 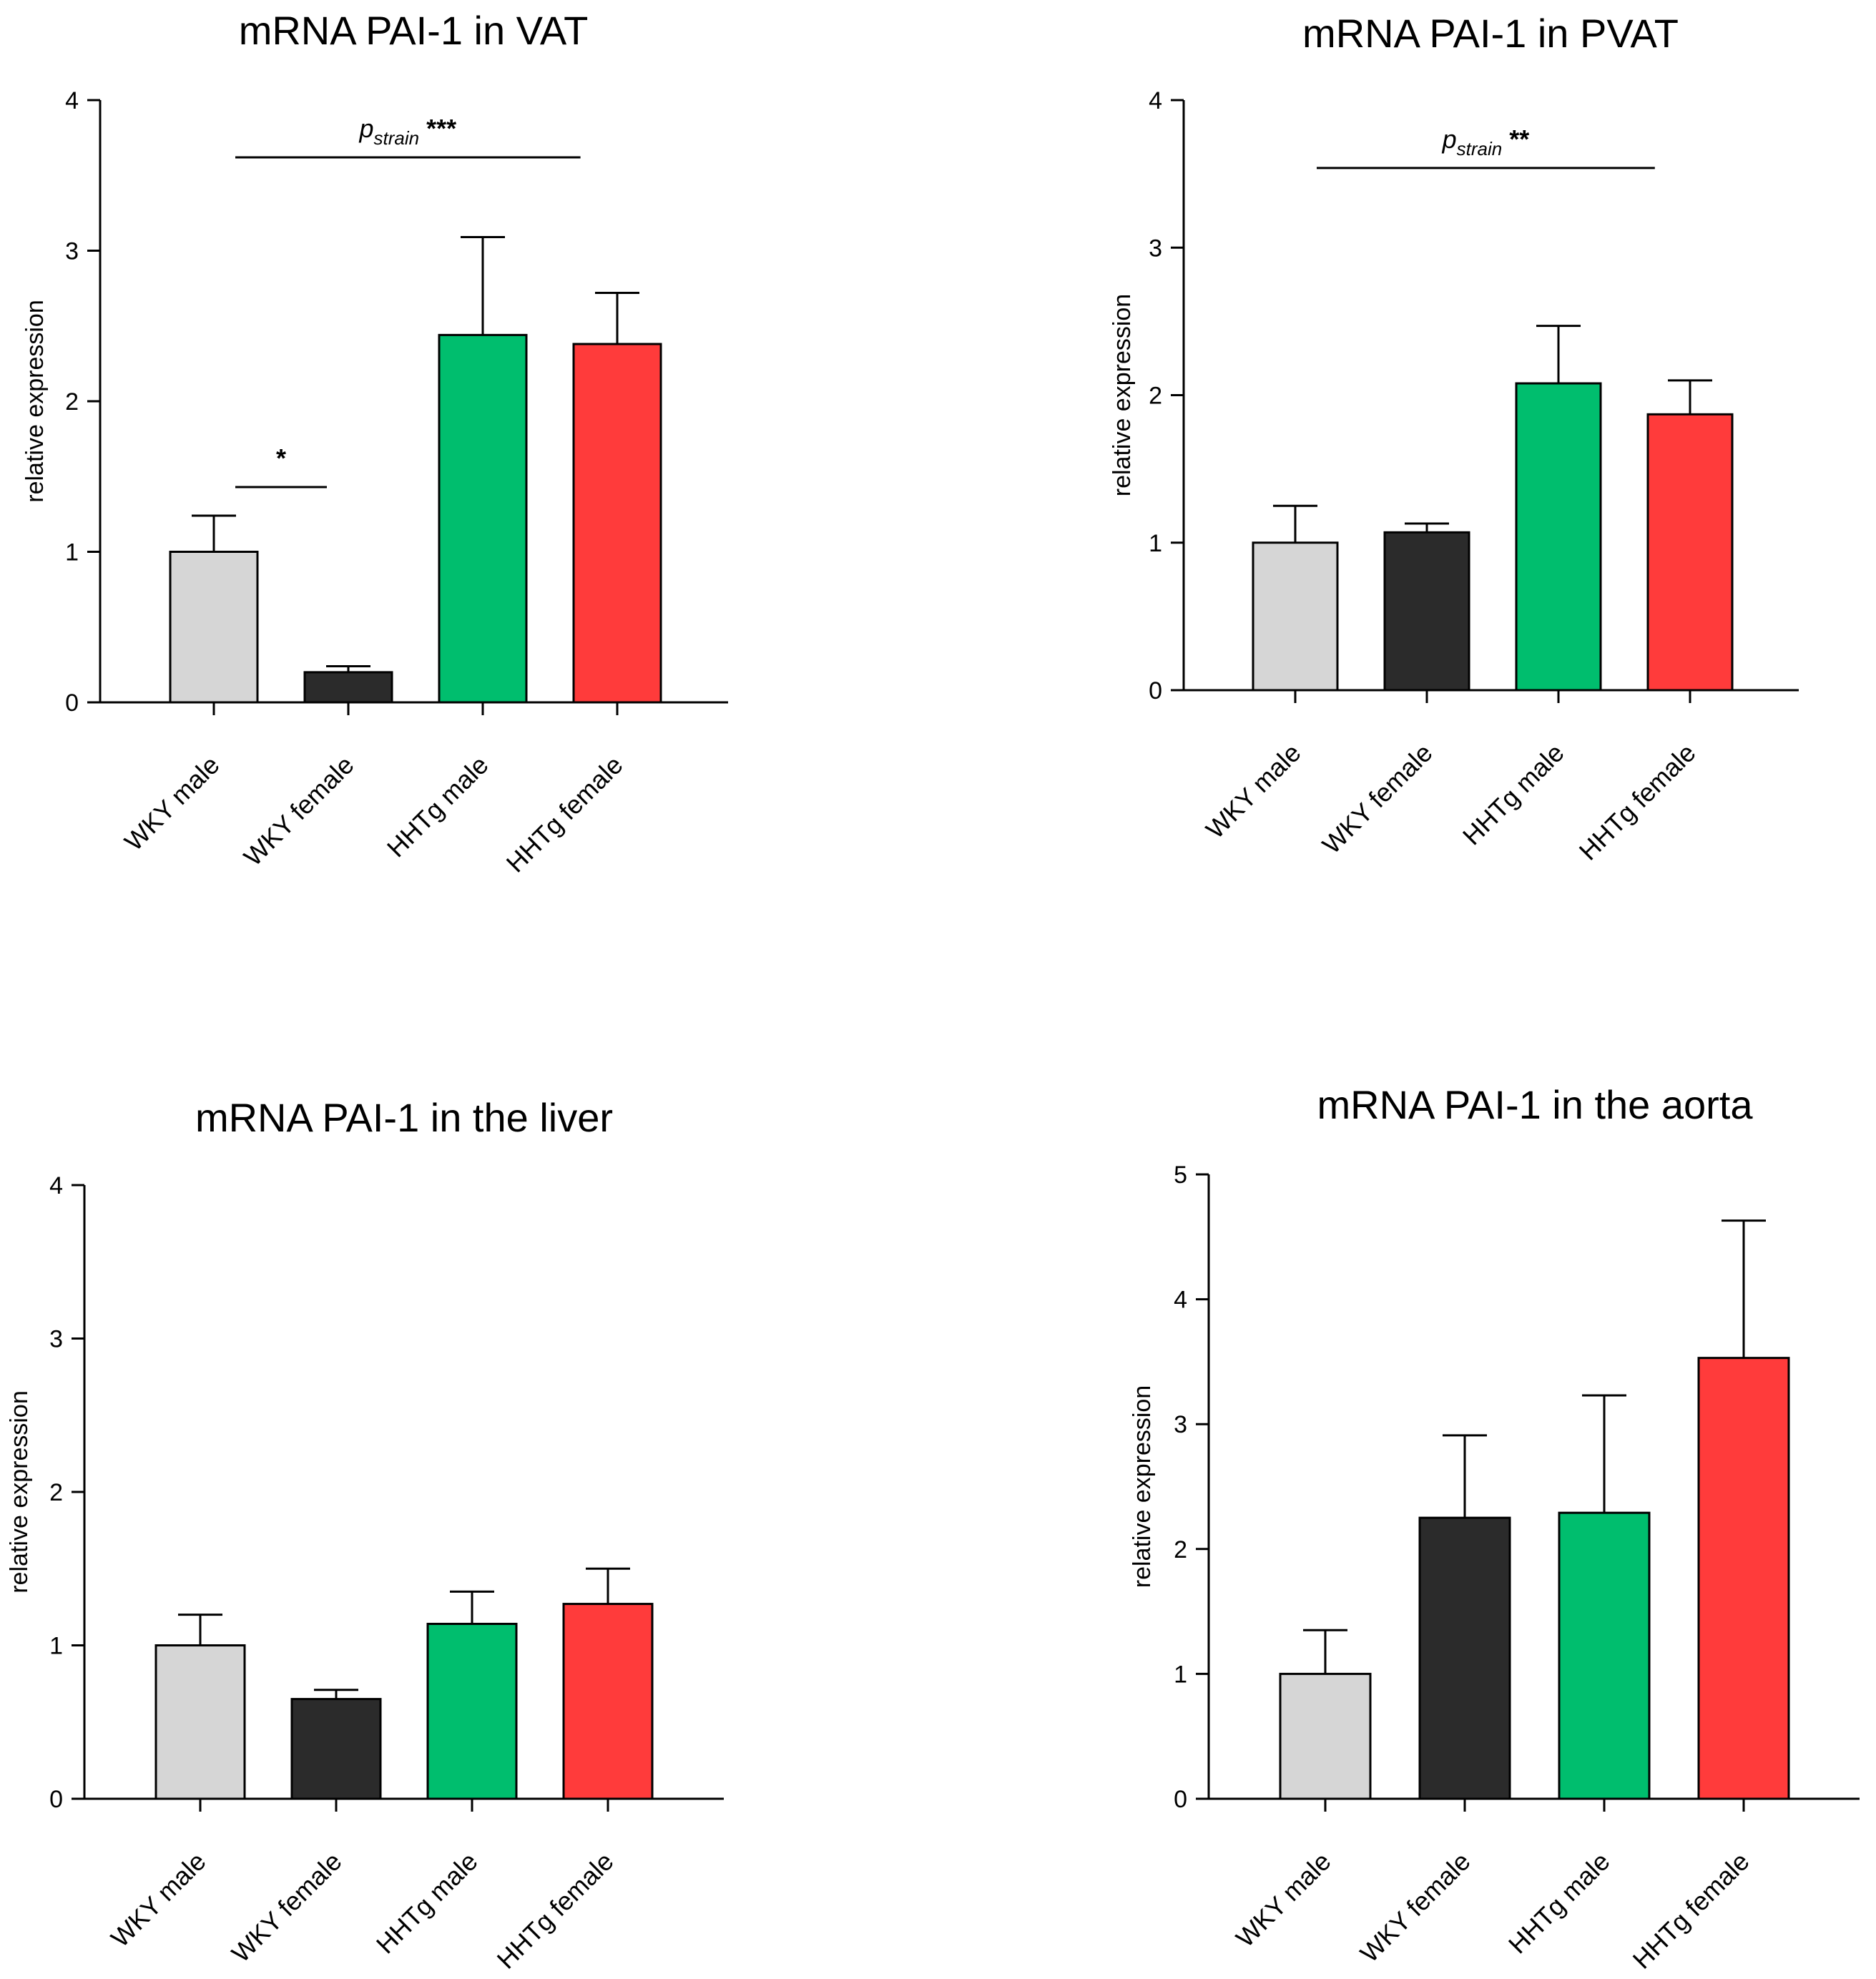 I want to click on y-tick-label: 5, so click(x=1180, y=1176).